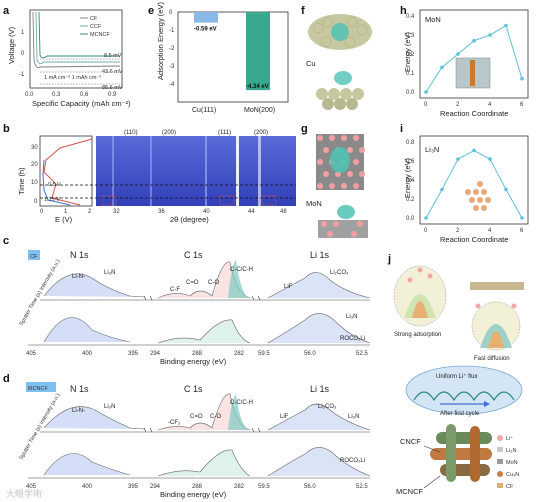  What do you see at coordinates (314, 203) in the screenshot?
I see `panel-g-tag: MoN` at bounding box center [314, 203].